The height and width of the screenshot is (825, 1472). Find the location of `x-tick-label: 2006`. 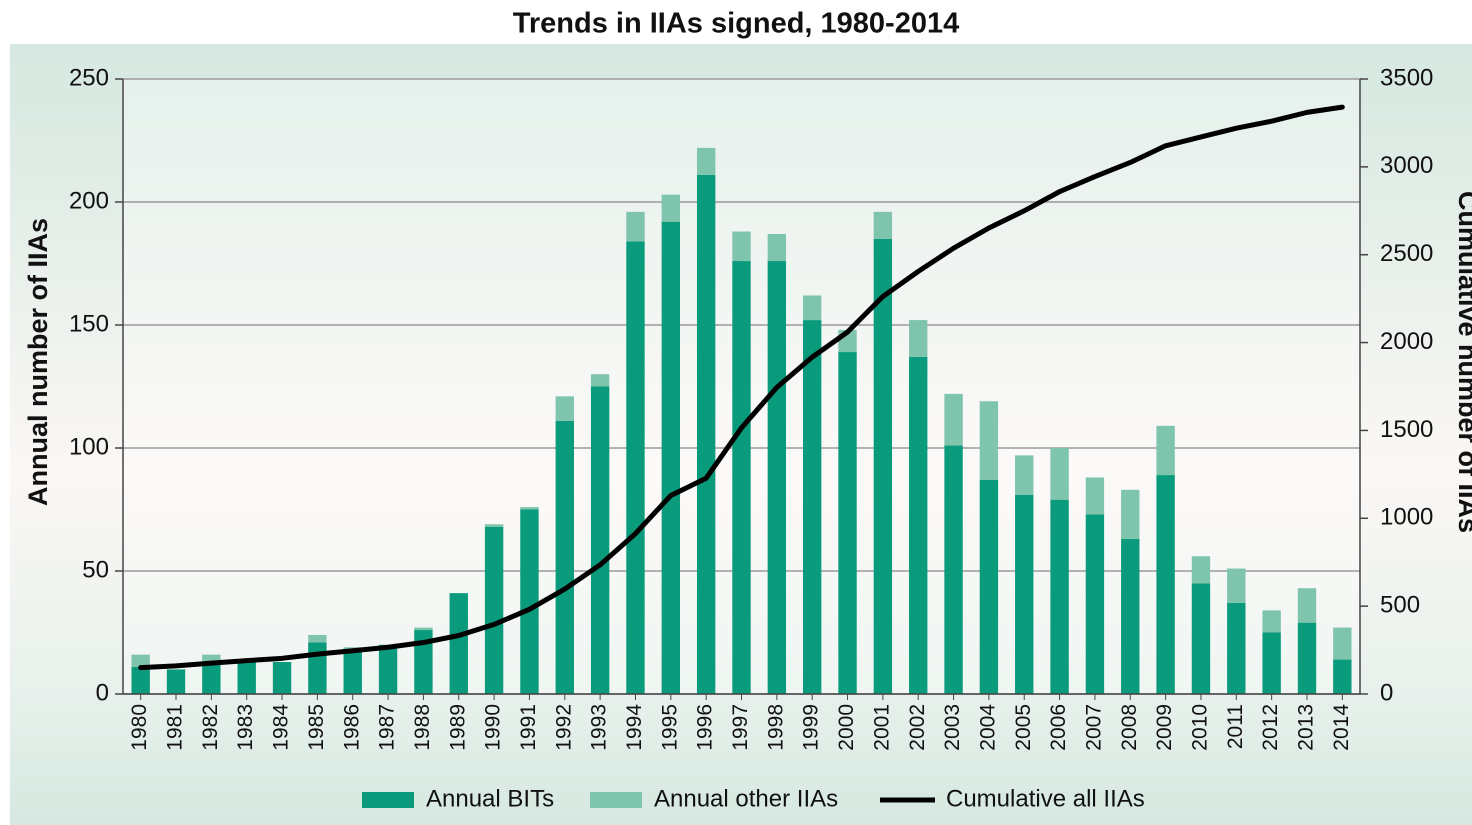

x-tick-label: 2006 is located at coordinates (1058, 727).